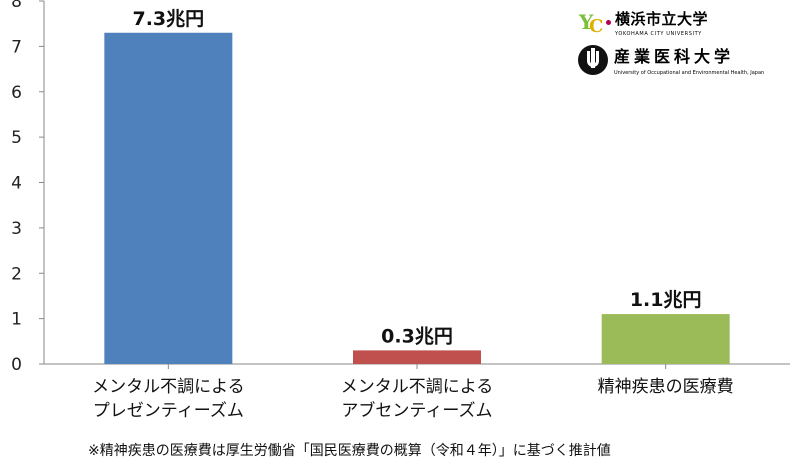 The height and width of the screenshot is (464, 810). Describe the element at coordinates (168, 411) in the screenshot. I see `category-label: プレゼンティーズム` at that location.